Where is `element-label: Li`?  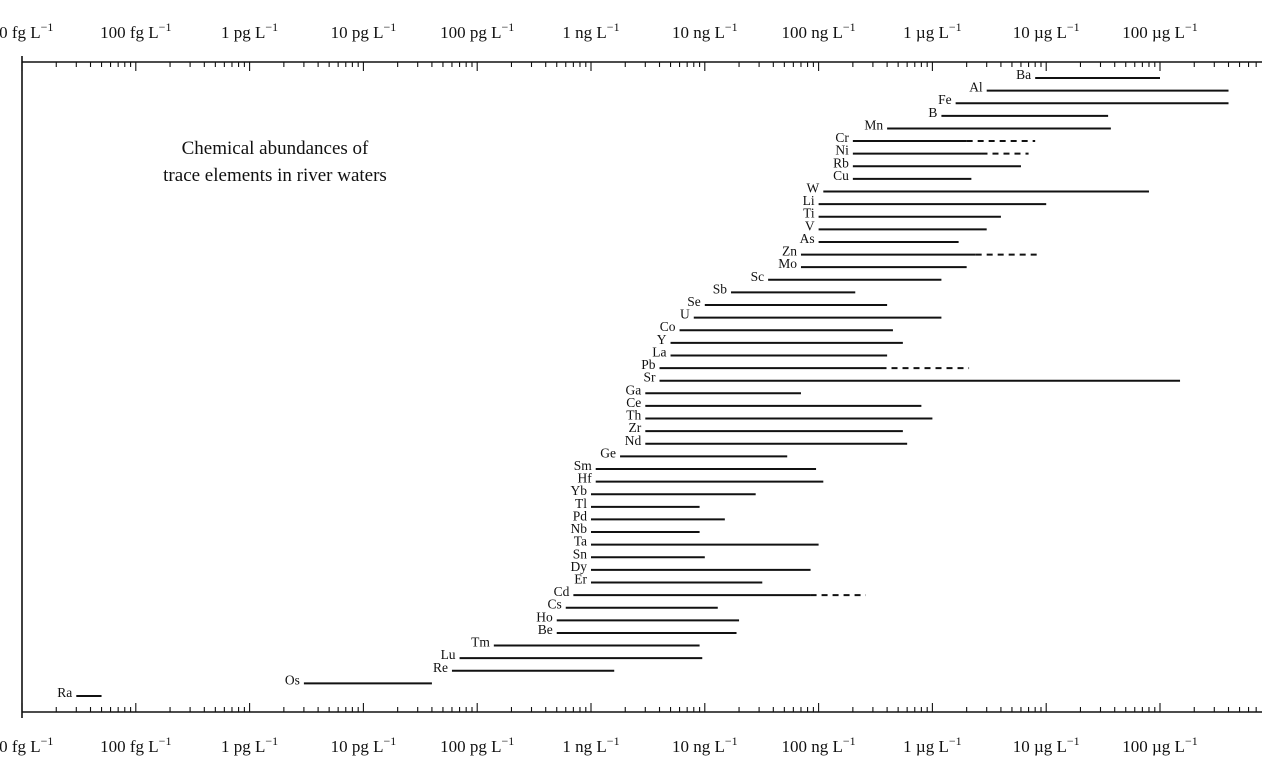
element-label: Li is located at coordinates (809, 200).